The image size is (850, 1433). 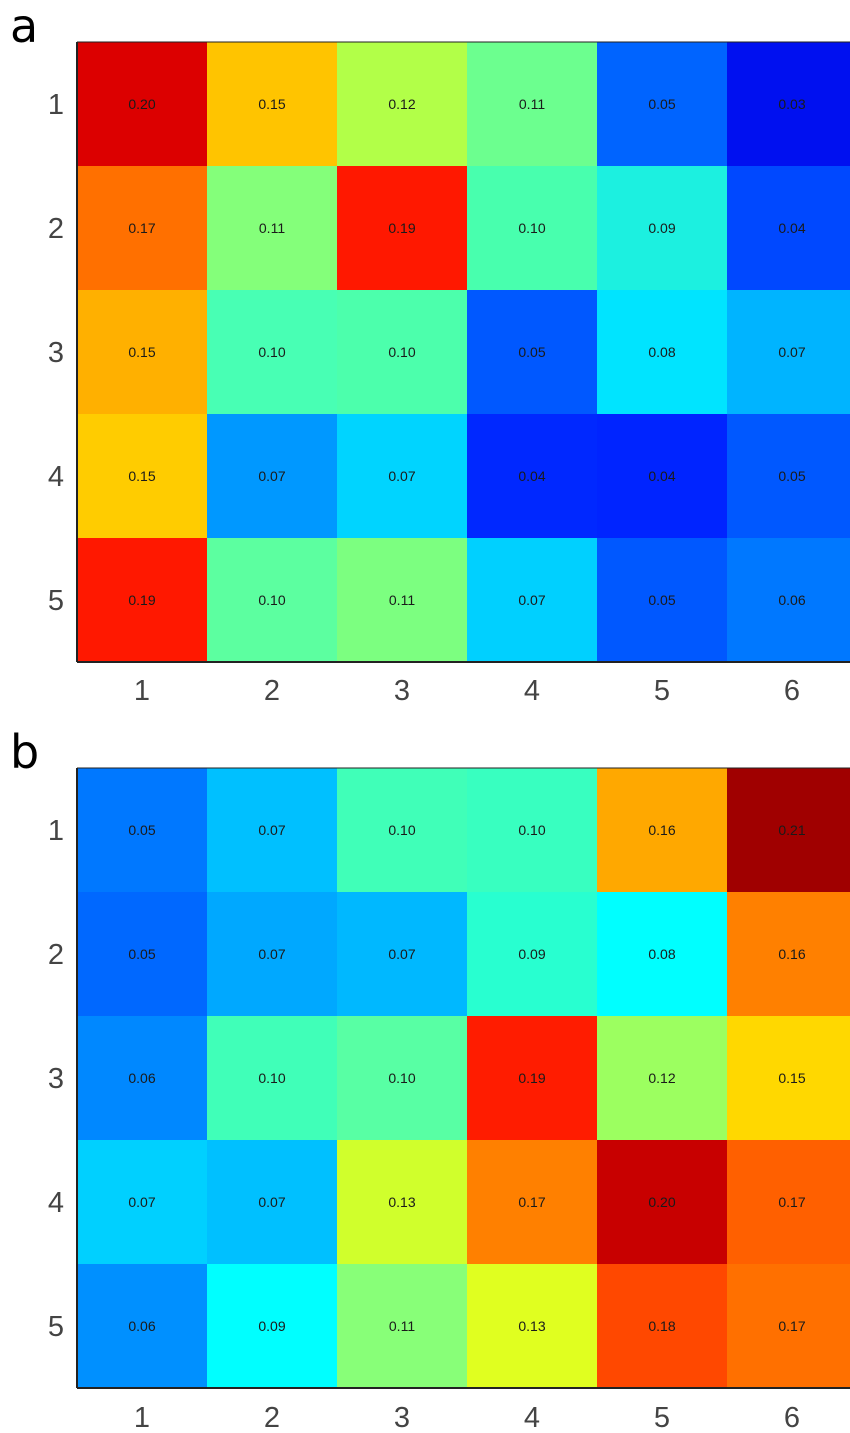 I want to click on cell-value-label: 0.20, so click(x=661, y=1202).